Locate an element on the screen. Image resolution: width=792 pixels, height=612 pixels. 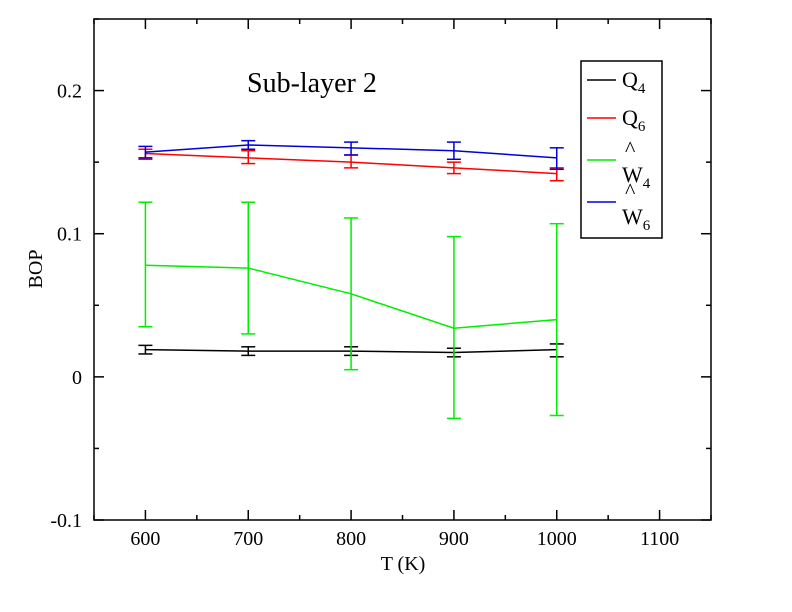
legend-label: W6 is located at coordinates (636, 219).